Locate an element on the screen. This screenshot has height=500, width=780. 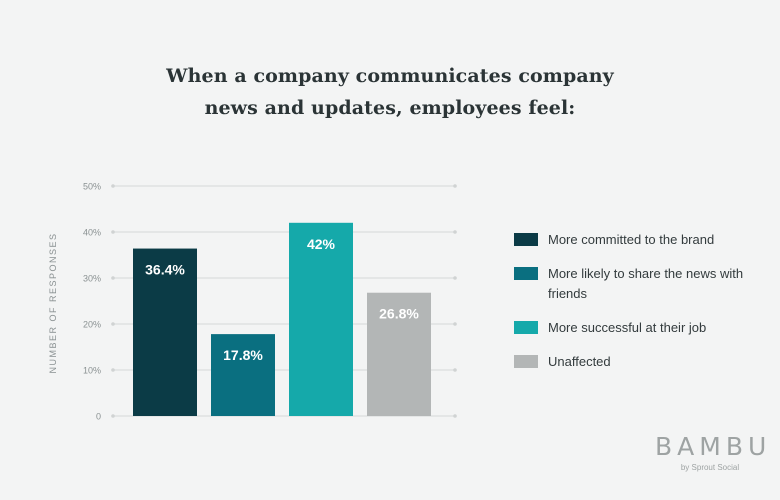
y-tick-label: 40% is located at coordinates (92, 233).